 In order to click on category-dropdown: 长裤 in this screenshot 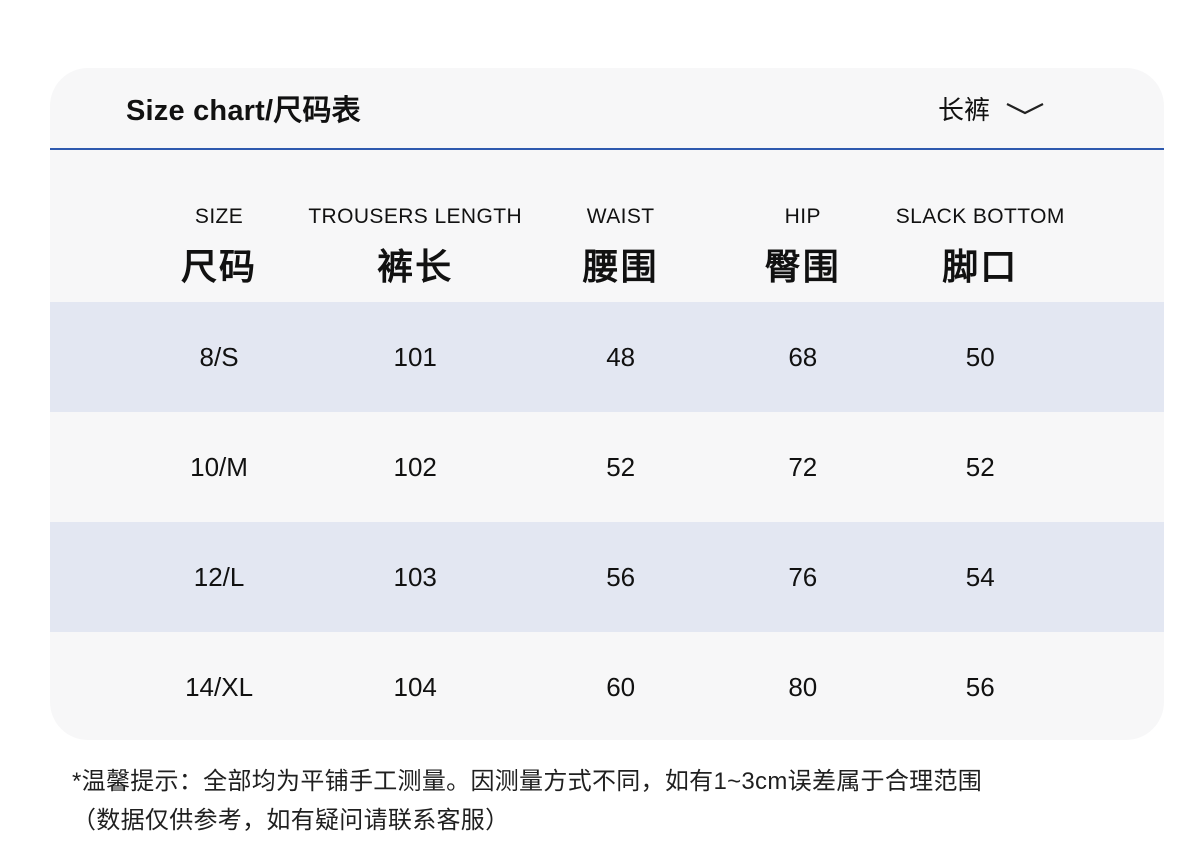, I will do `click(992, 108)`.